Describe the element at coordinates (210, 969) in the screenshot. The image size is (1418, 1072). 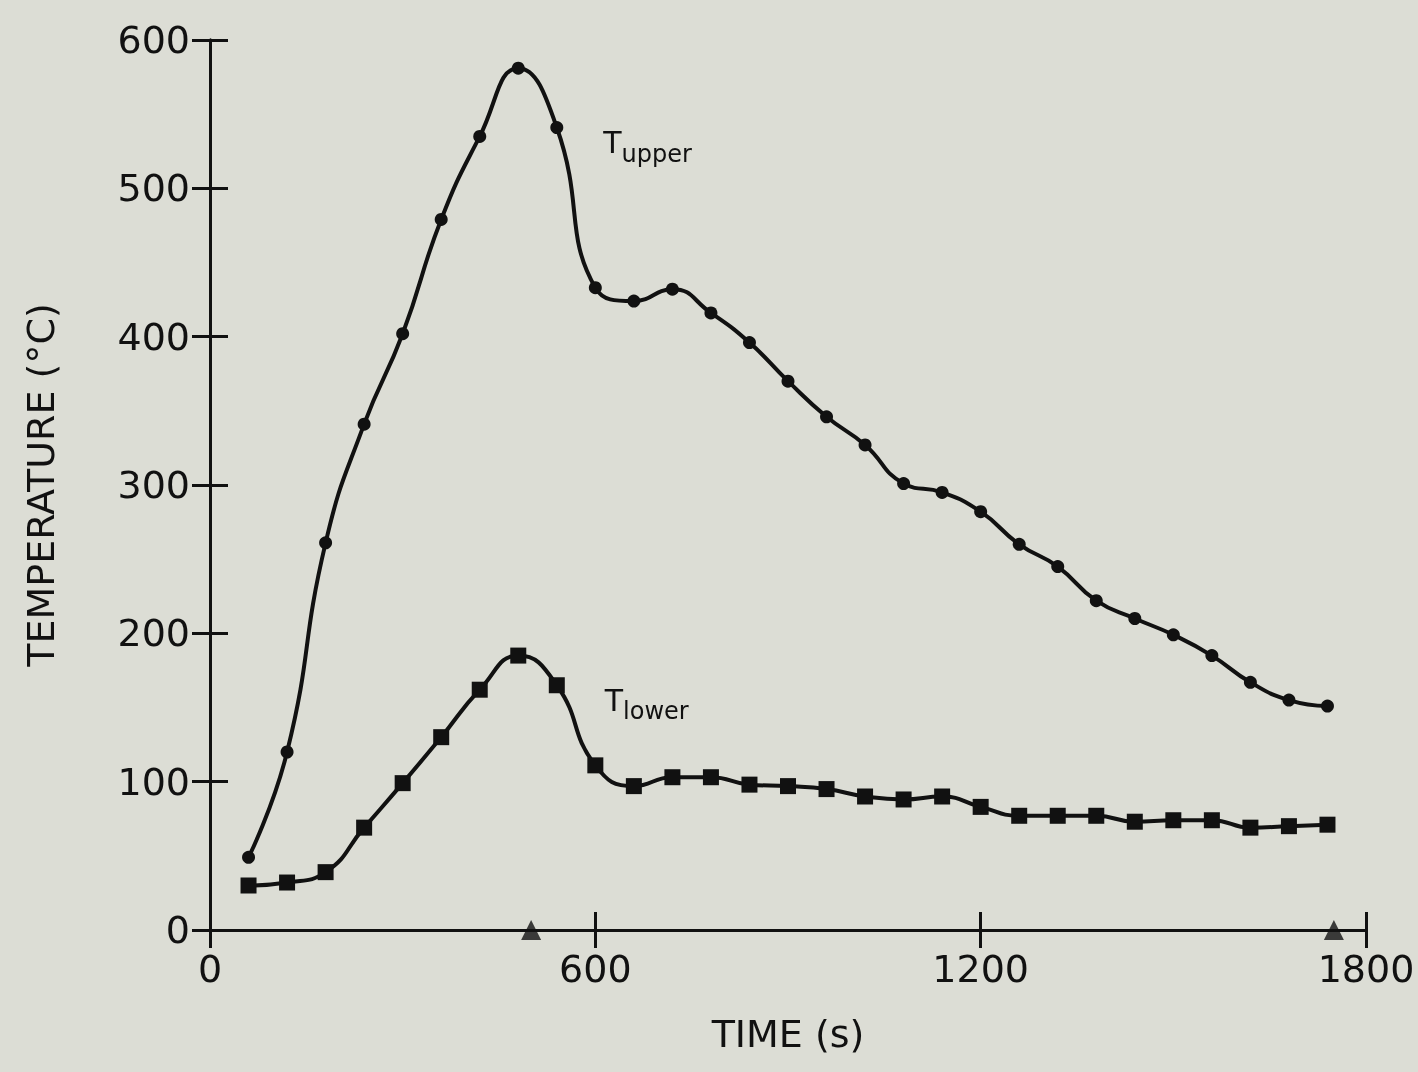
I see `x-tick-label: 0` at that location.